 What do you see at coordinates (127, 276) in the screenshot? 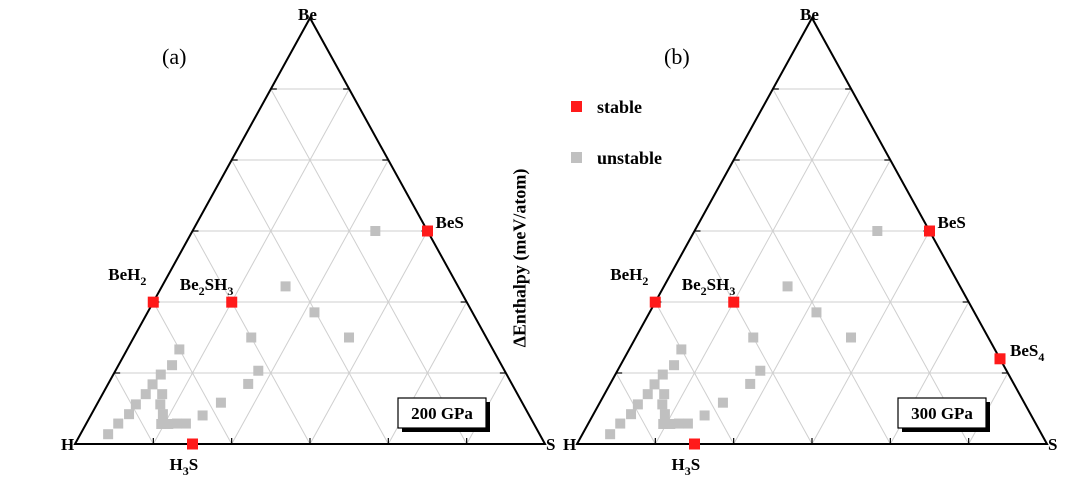
I see `panel-a-label-beh2: BeH2` at bounding box center [127, 276].